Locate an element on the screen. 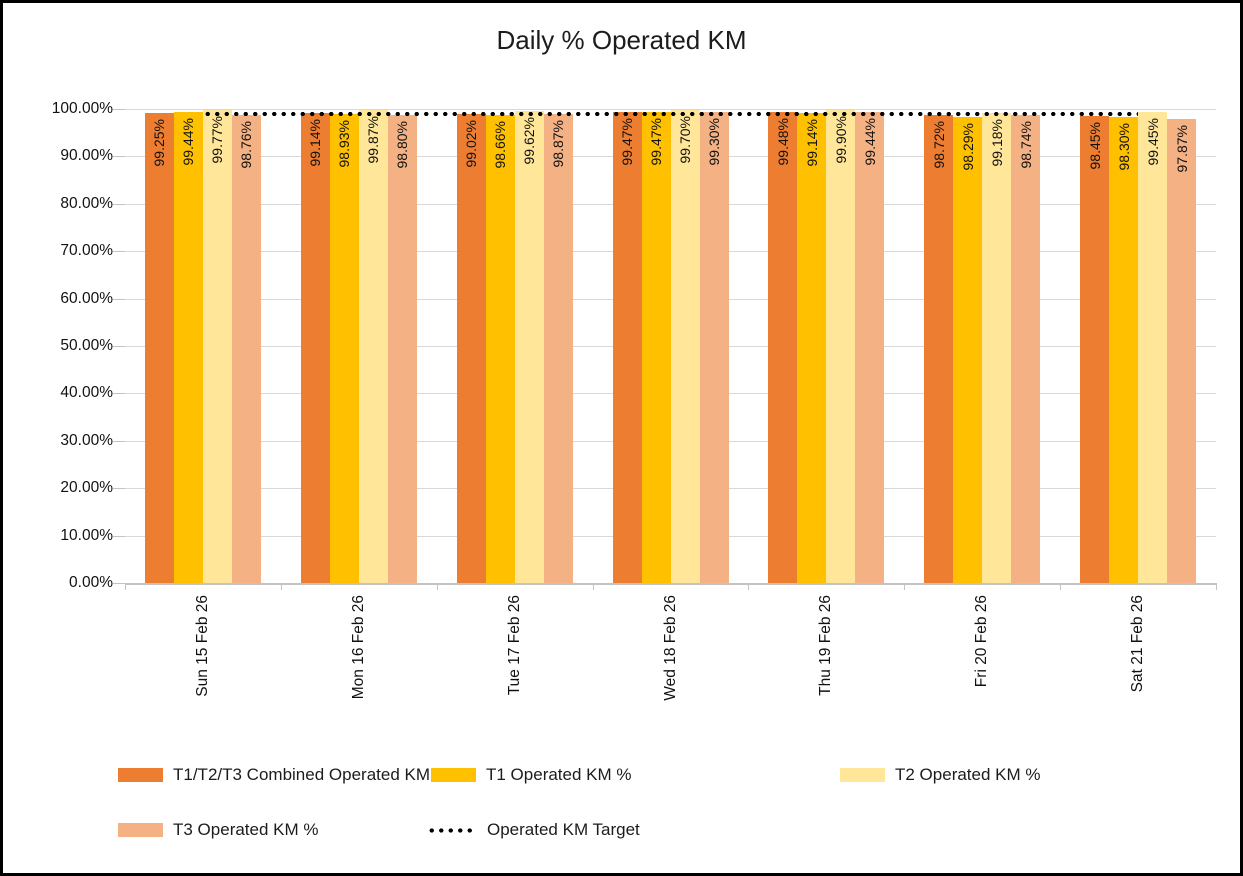 This screenshot has height=876, width=1243. bar-data-label: 99.30% is located at coordinates (714, 142).